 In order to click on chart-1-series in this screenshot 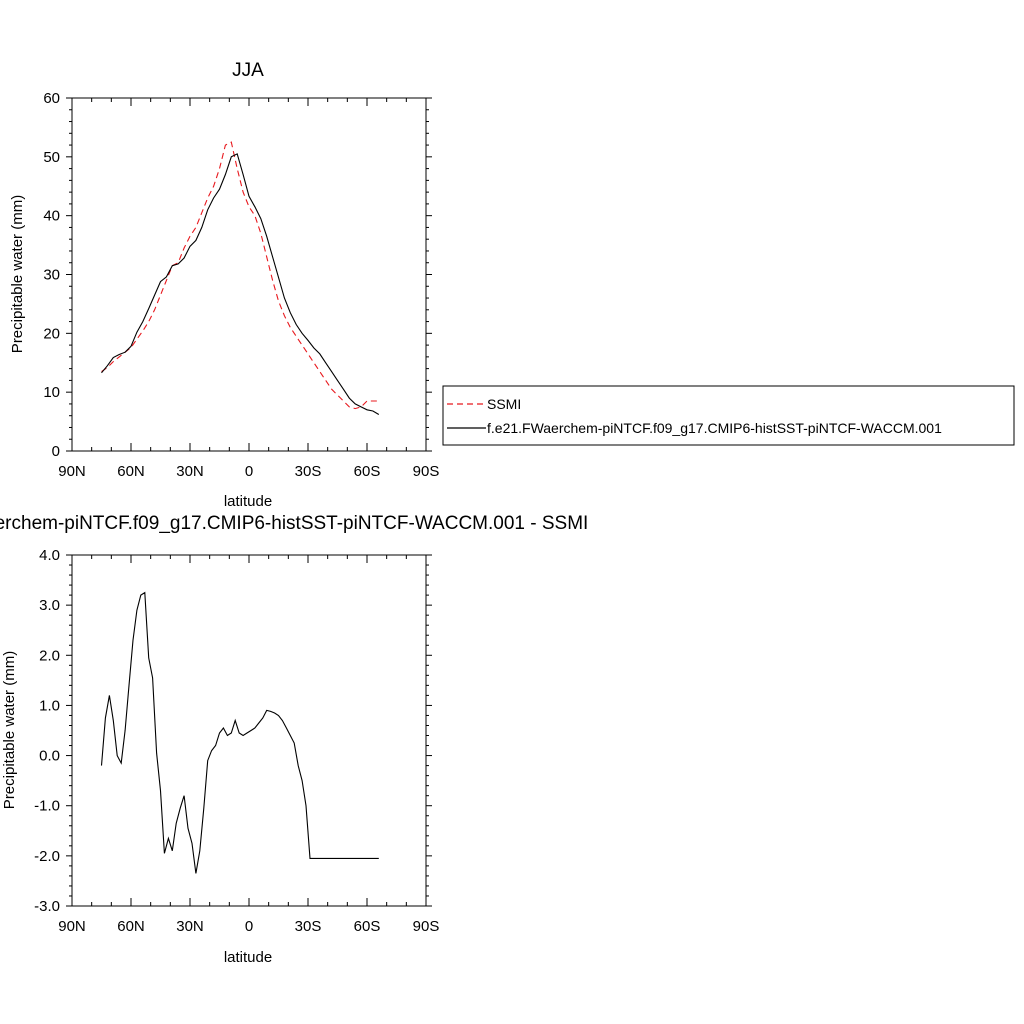, I will do `click(240, 278)`.